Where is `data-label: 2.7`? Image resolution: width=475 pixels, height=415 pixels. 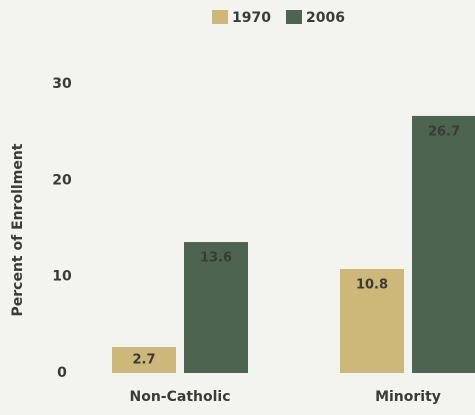
data-label: 2.7 is located at coordinates (143, 360).